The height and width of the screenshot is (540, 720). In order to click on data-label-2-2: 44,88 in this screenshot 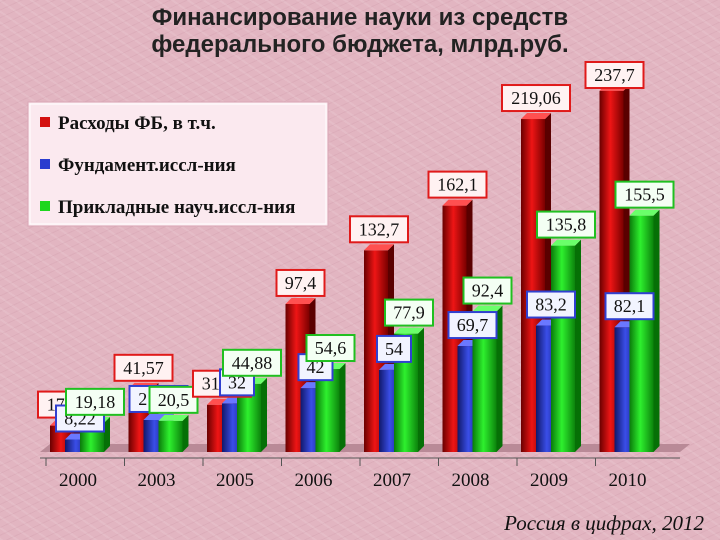, I will do `click(252, 363)`.